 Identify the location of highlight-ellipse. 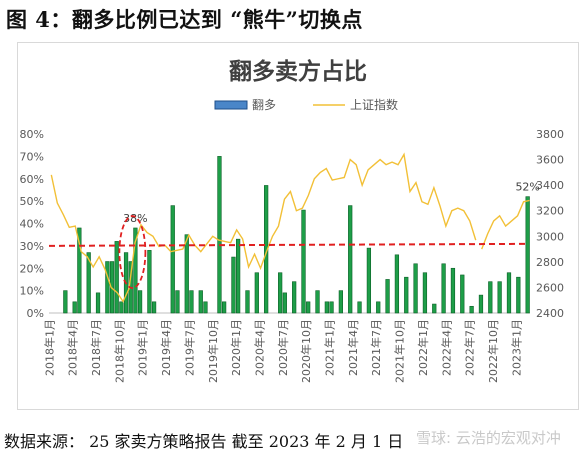
(132, 252).